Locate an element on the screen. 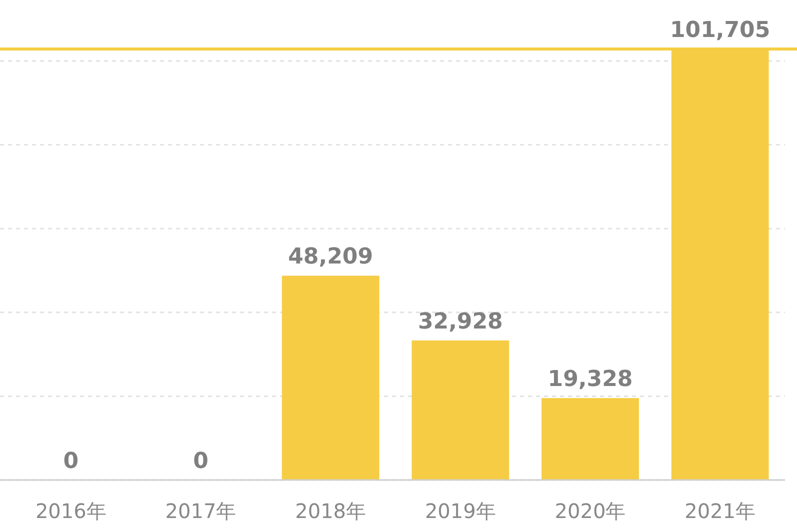  data-label: 19,328 is located at coordinates (590, 379).